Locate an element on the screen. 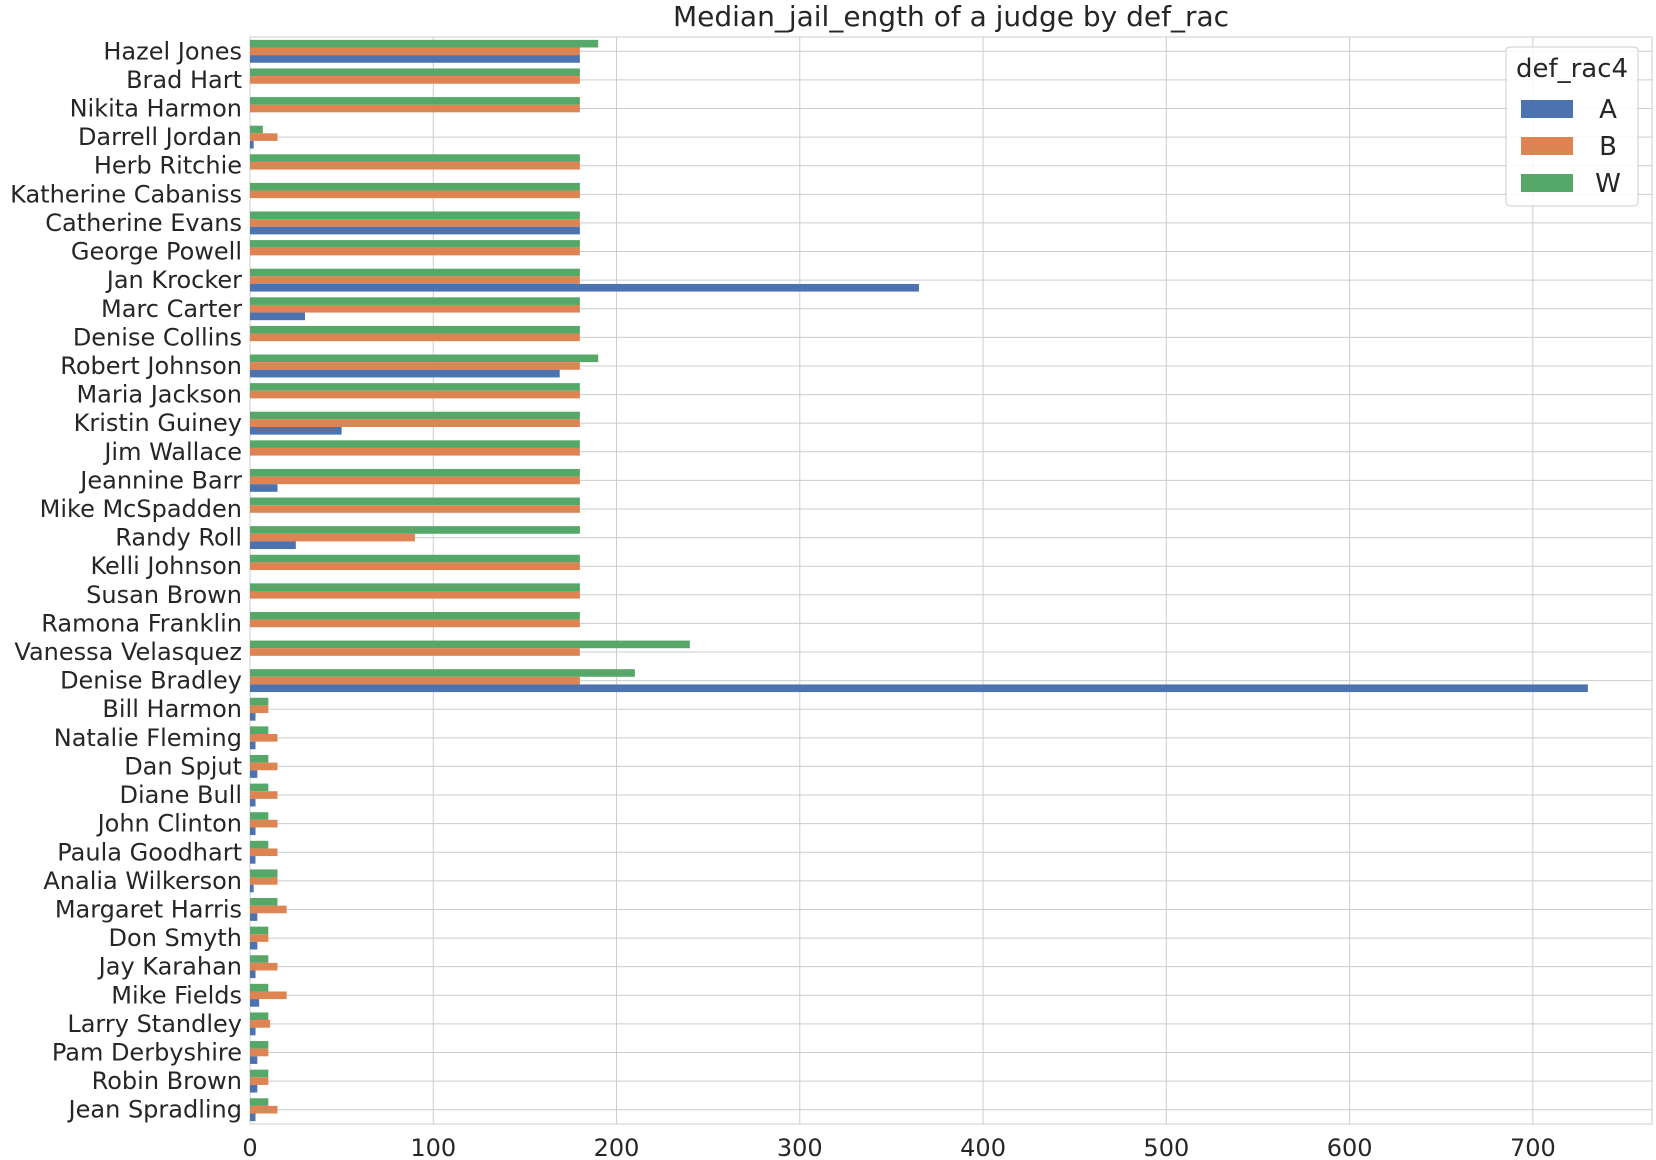 The width and height of the screenshot is (1656, 1160). bar-W-nikita-harmon is located at coordinates (415, 101).